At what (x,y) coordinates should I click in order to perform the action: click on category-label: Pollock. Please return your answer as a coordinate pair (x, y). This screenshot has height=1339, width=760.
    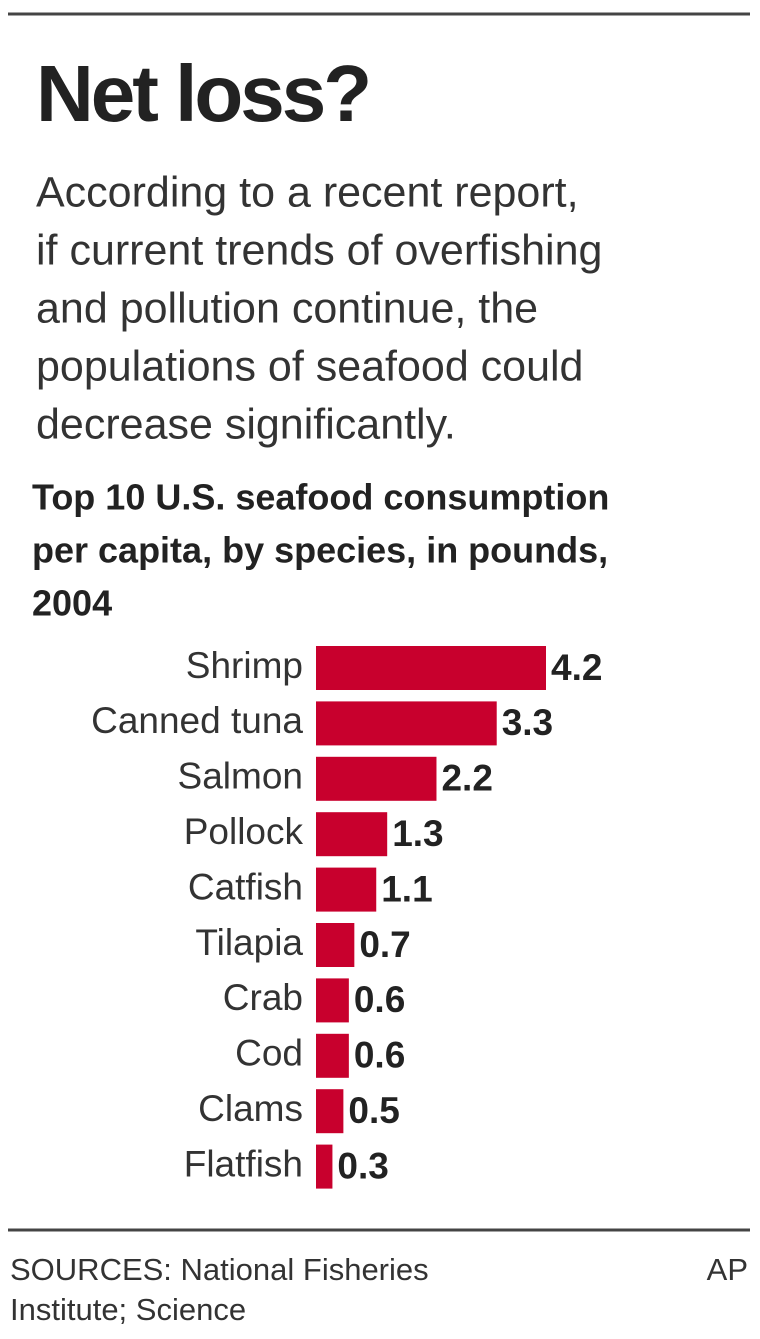
    Looking at the image, I should click on (244, 831).